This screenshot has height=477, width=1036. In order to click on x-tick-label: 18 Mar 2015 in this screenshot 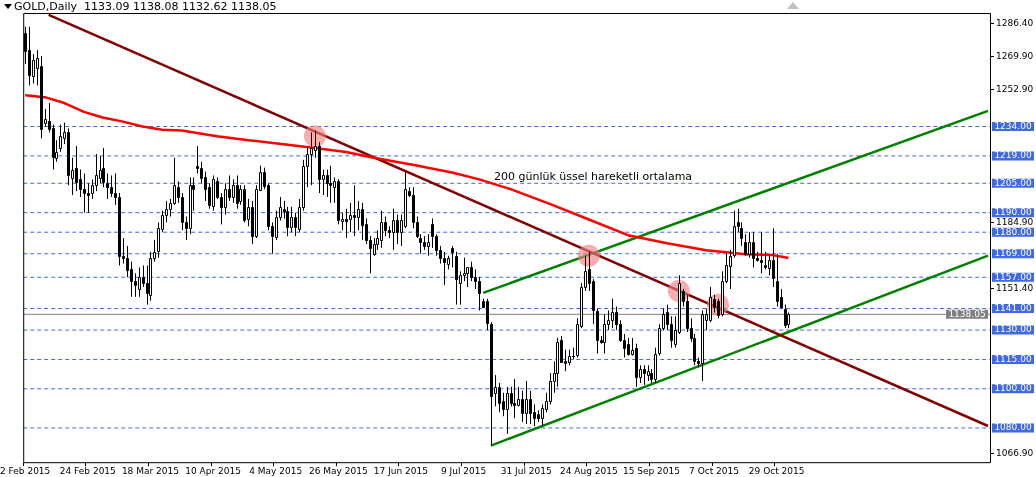, I will do `click(150, 470)`.